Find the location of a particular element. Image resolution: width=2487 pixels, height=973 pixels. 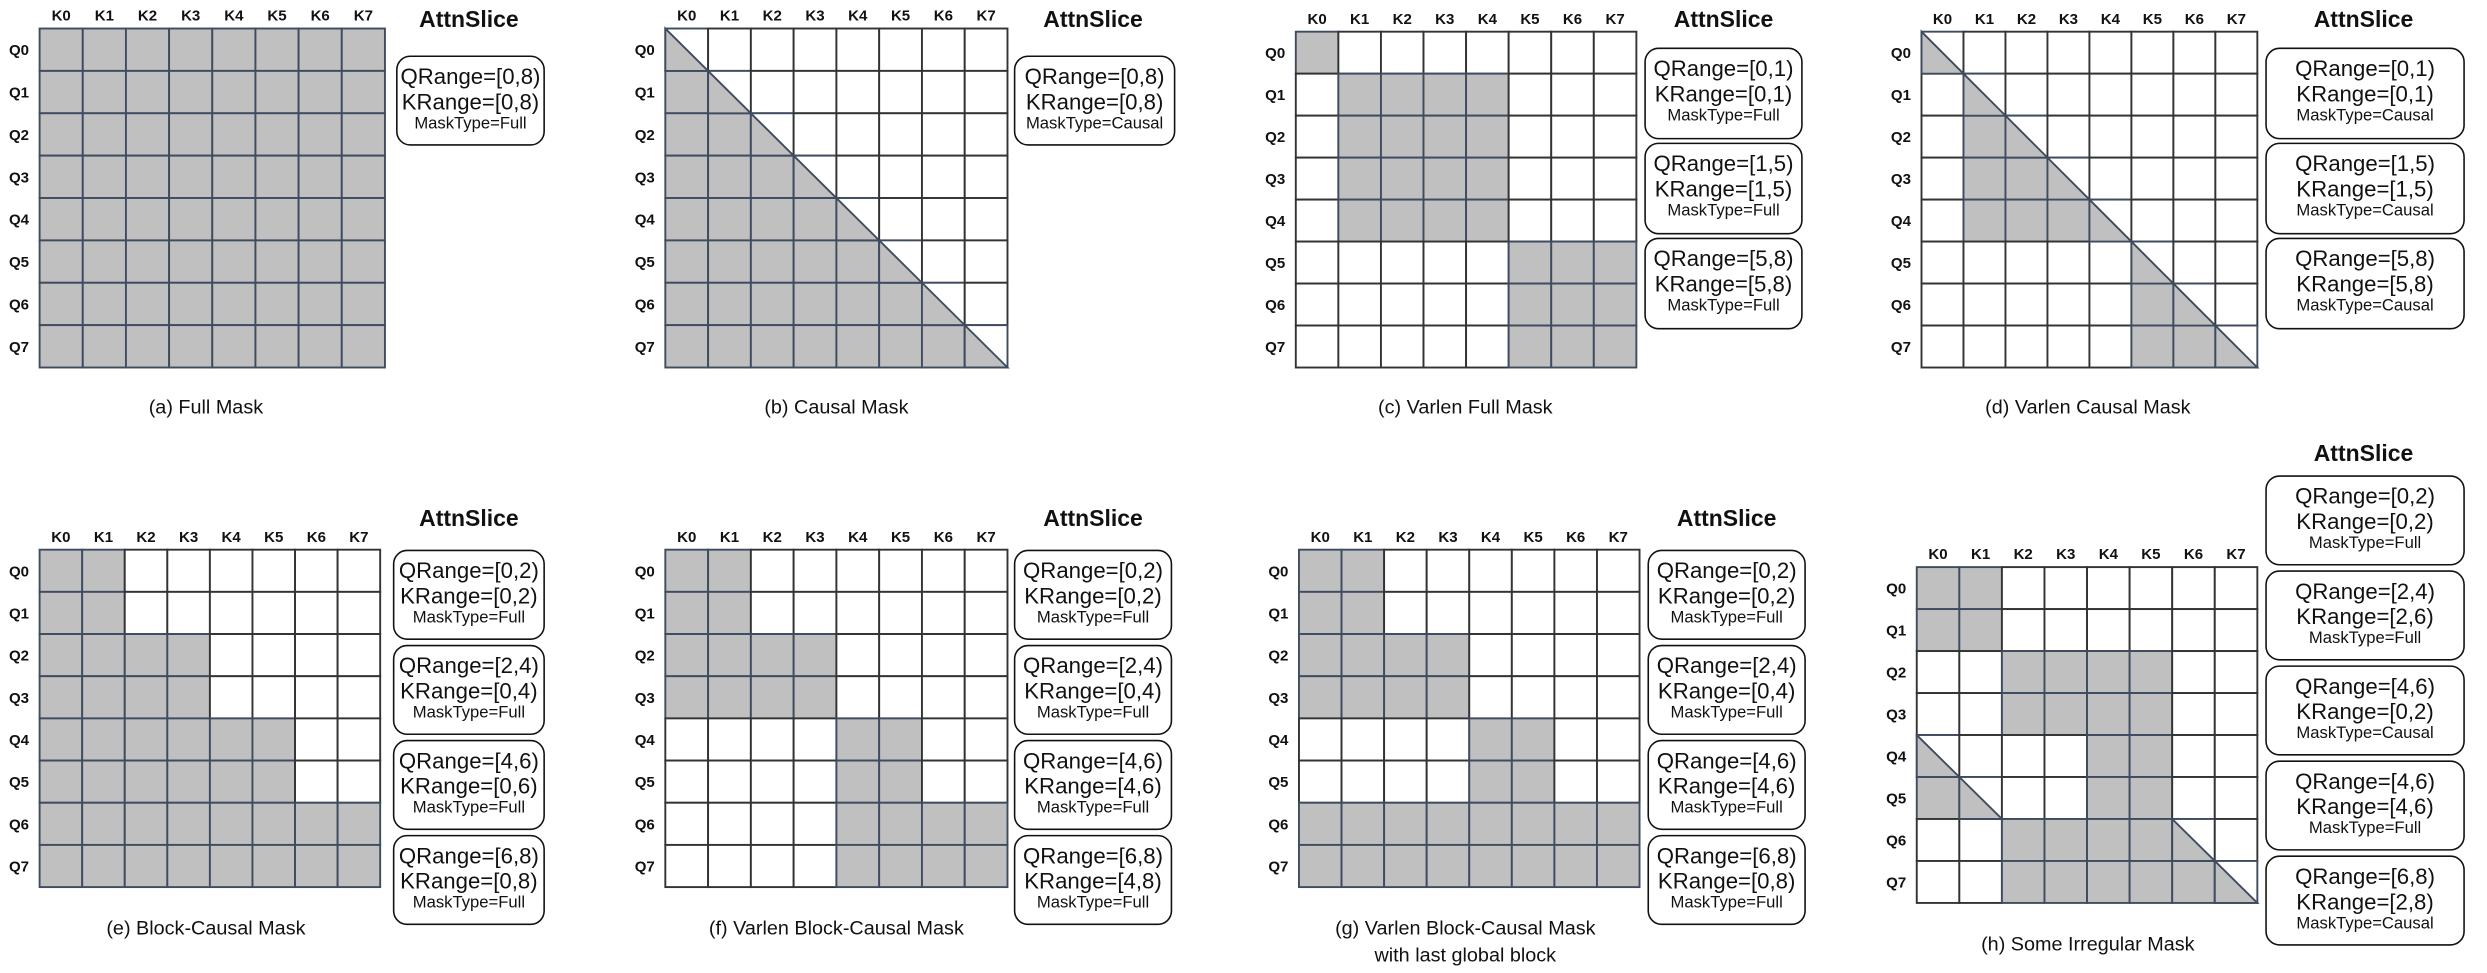

query-label: Q0 is located at coordinates (19, 50).